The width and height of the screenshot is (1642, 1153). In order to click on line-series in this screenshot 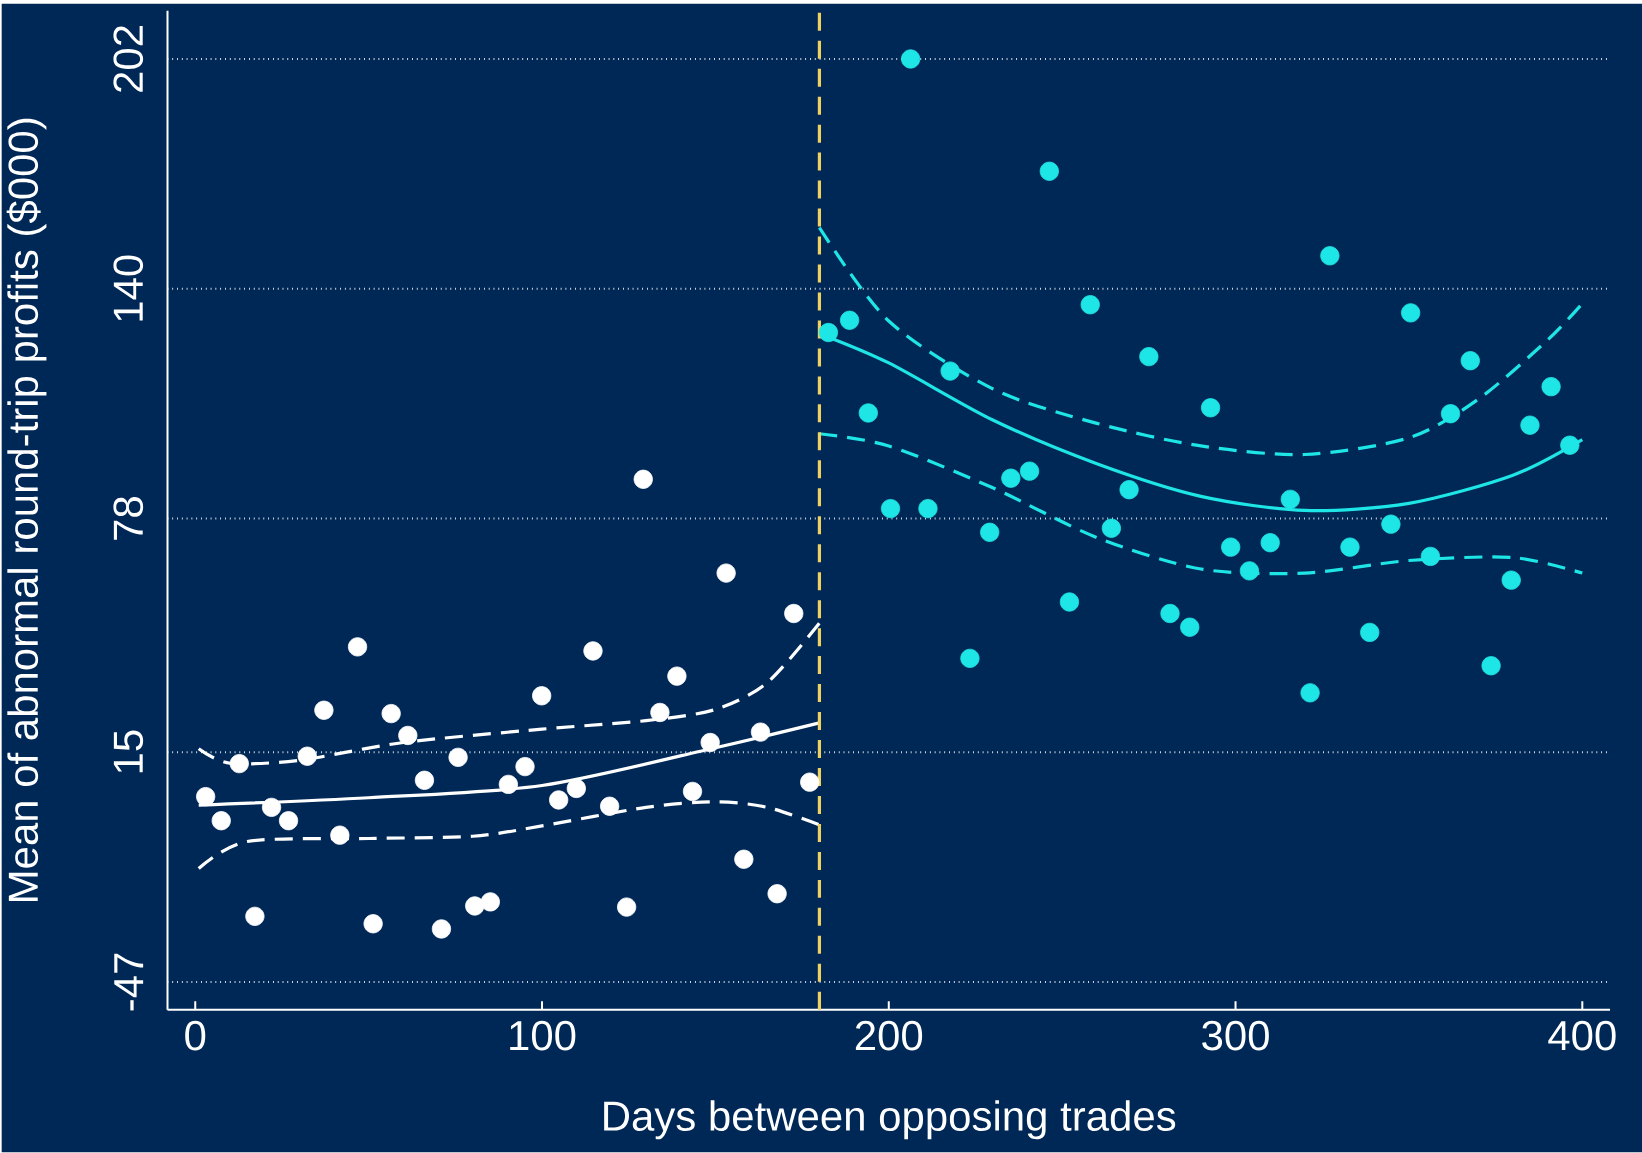, I will do `click(1200, 341)`.